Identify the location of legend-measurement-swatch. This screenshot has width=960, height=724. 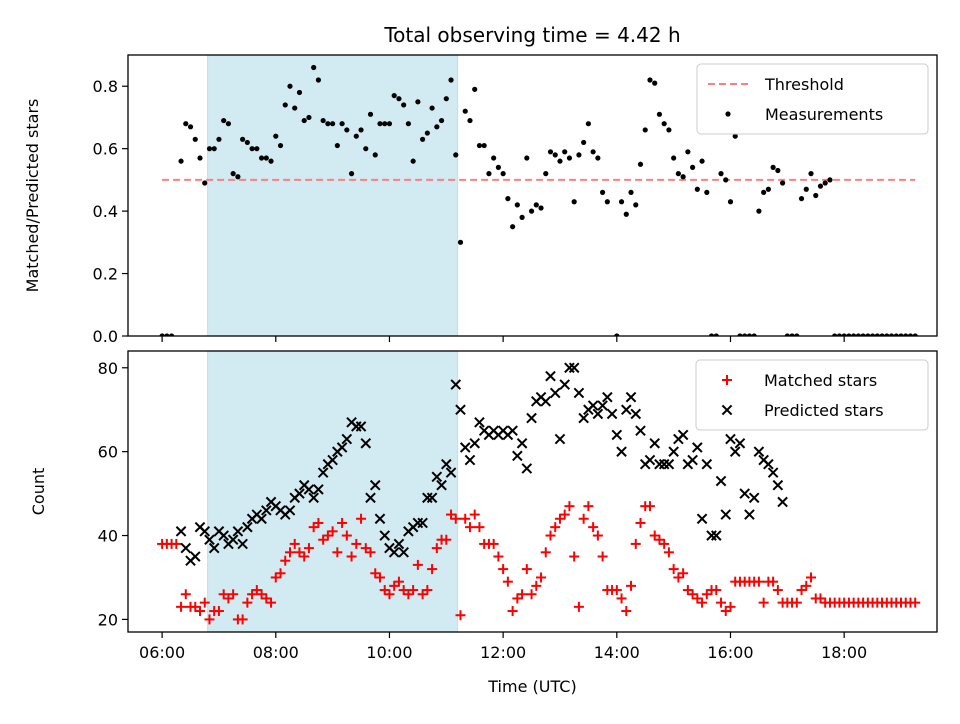
(728, 114).